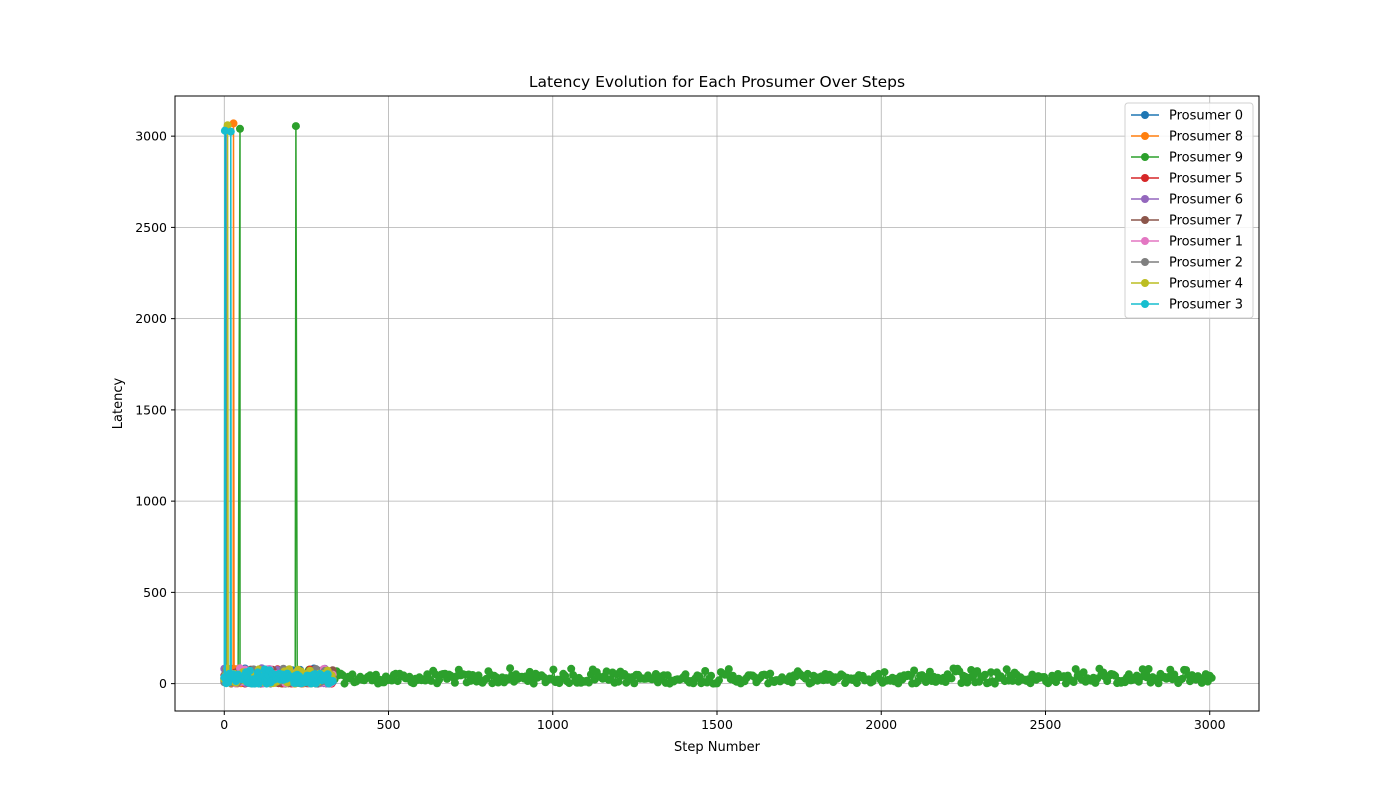  What do you see at coordinates (118, 404) in the screenshot?
I see `y-axis-label: Latency` at bounding box center [118, 404].